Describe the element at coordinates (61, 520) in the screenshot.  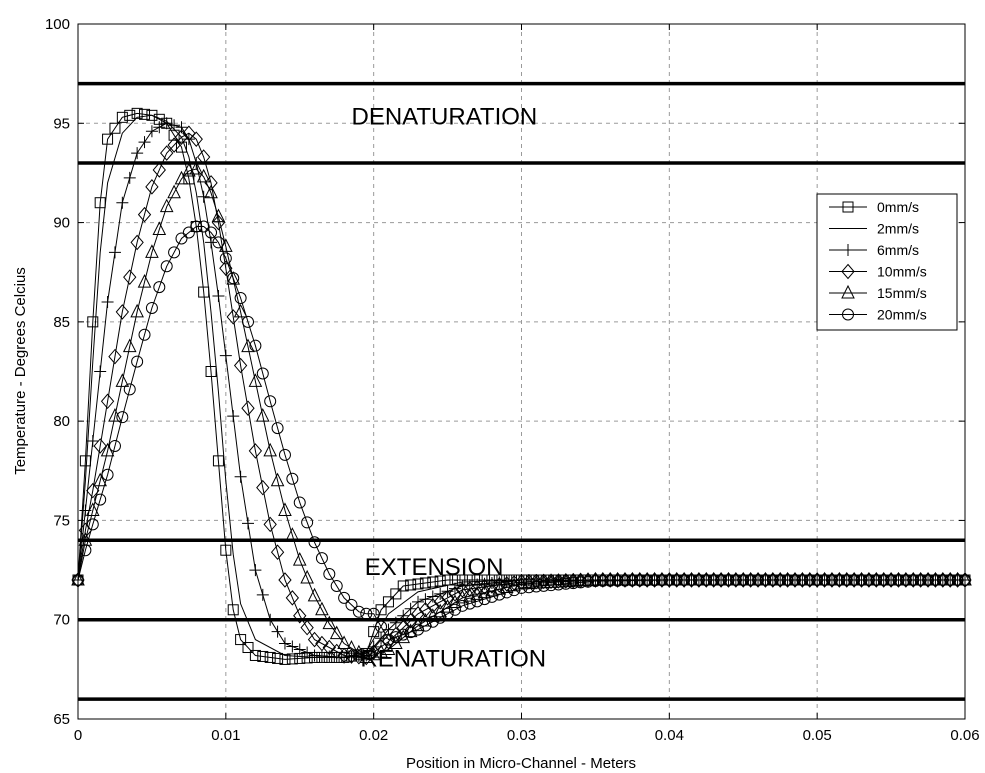
I see `y-tick-label: 75` at that location.